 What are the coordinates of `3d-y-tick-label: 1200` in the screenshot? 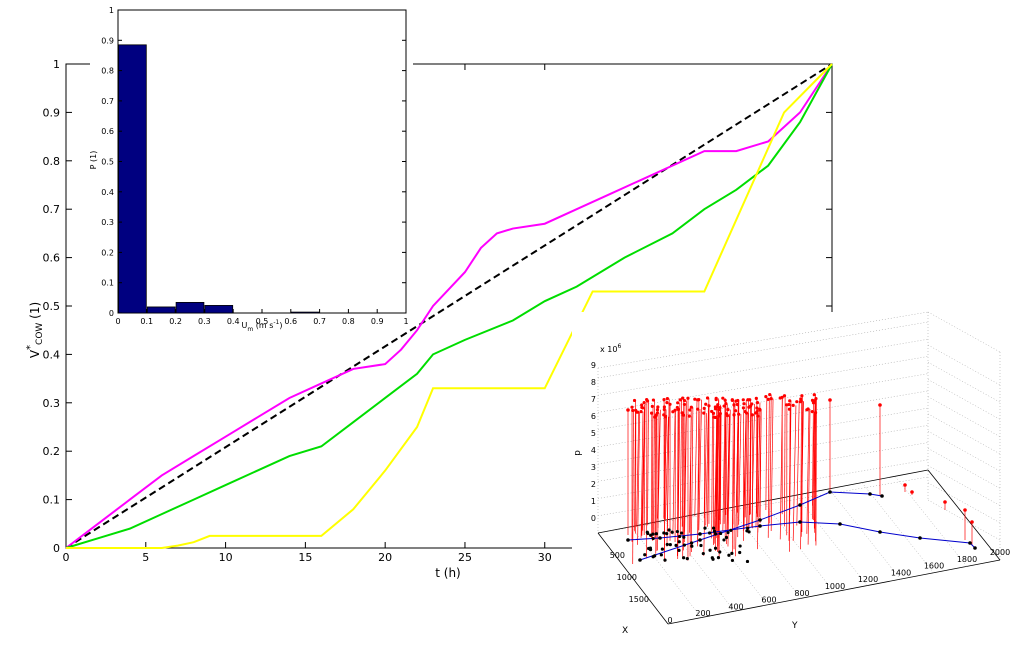 It's located at (868, 579).